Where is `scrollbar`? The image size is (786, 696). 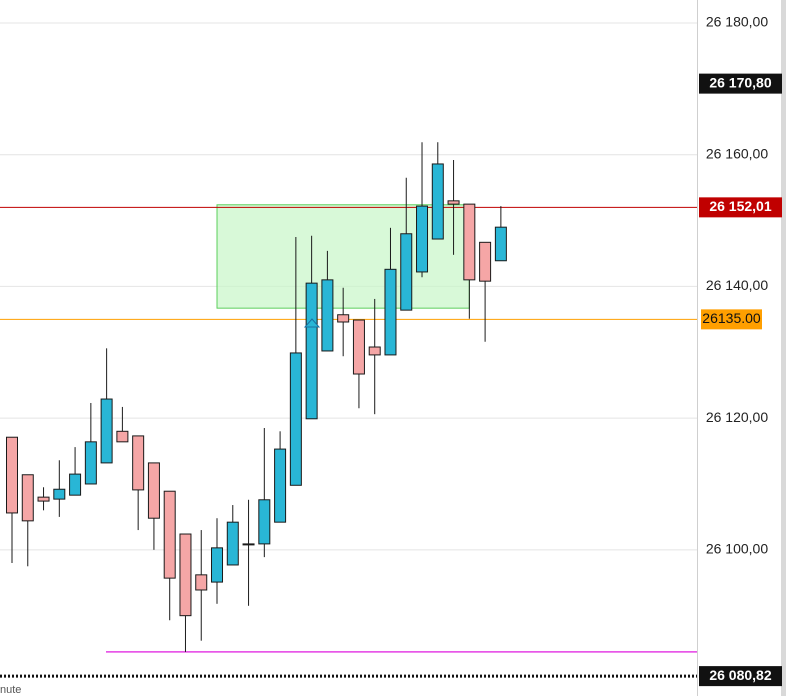 scrollbar is located at coordinates (783, 348).